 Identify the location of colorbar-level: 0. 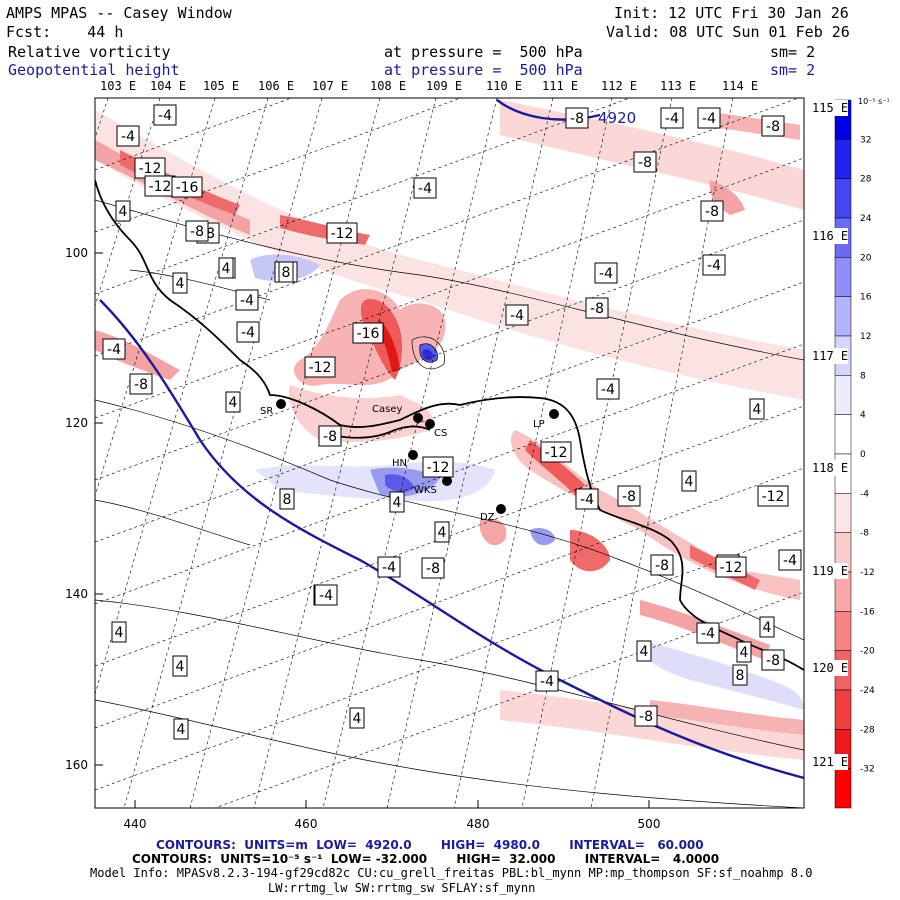
(863, 455).